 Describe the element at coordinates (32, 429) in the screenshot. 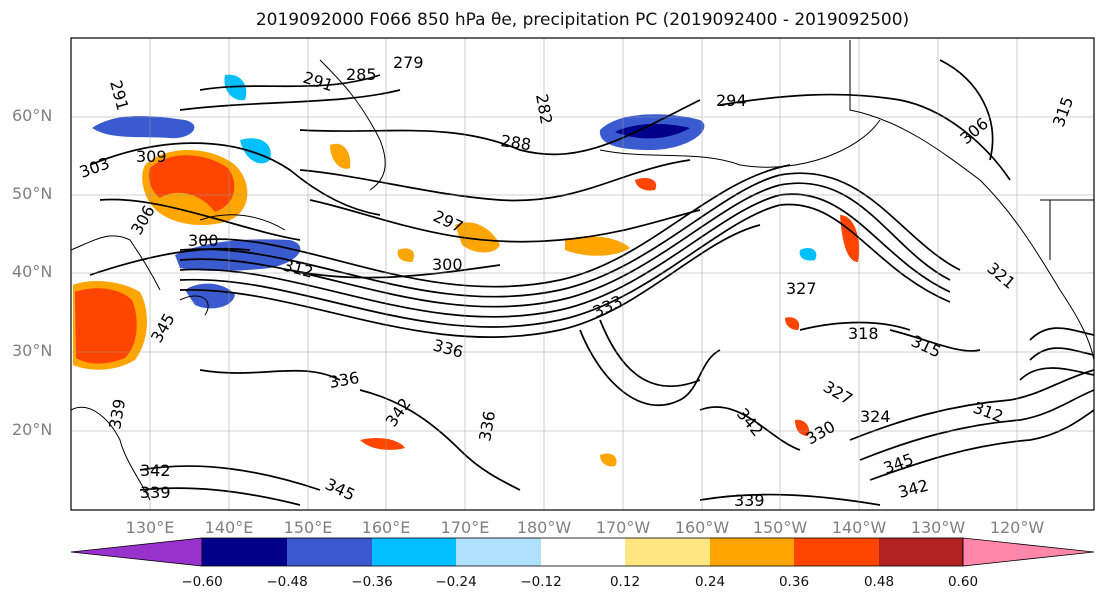

I see `lat-label: 20°N` at that location.